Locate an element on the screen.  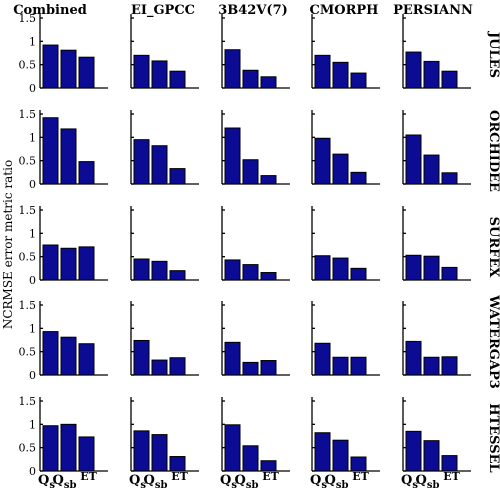
column-title-1: EI_GPCC is located at coordinates (163, 10).